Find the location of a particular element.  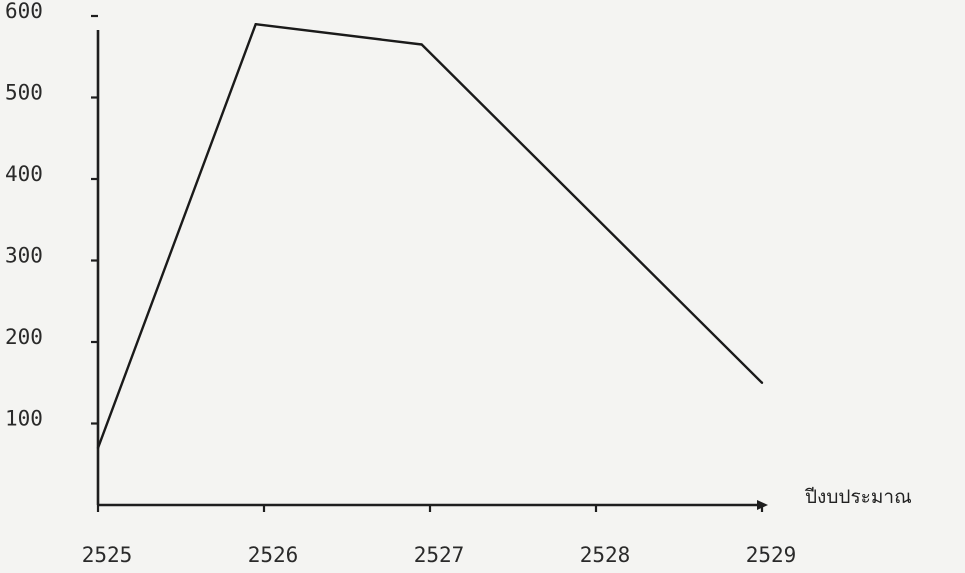

y-tick-label: 400 is located at coordinates (24, 174).